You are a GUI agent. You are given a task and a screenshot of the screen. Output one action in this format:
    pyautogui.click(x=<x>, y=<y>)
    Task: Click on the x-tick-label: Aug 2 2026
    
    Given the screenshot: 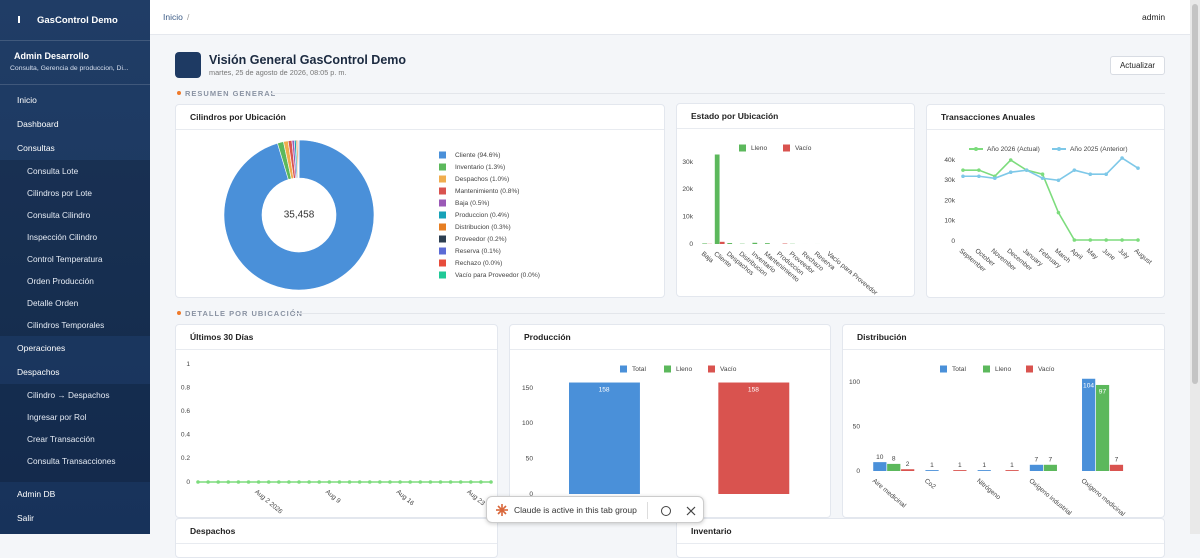 What is the action you would take?
    pyautogui.click(x=268, y=502)
    